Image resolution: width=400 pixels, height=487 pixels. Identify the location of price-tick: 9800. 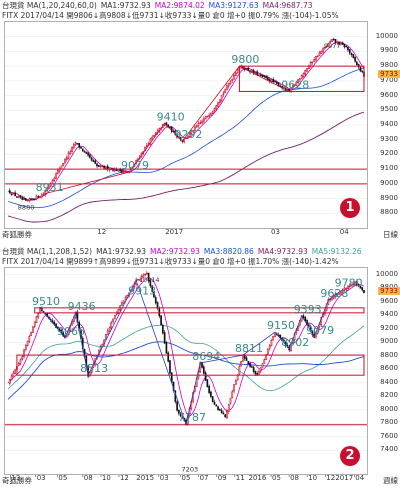
(389, 65).